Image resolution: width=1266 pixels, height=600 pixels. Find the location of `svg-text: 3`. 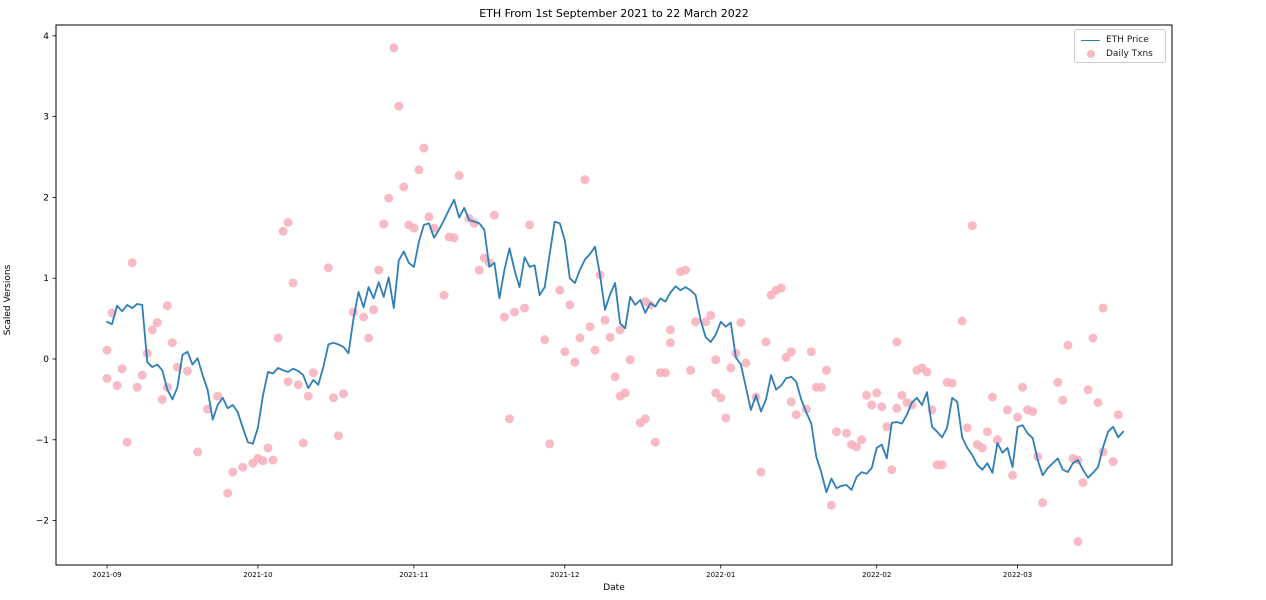

svg-text: 3 is located at coordinates (46, 118).